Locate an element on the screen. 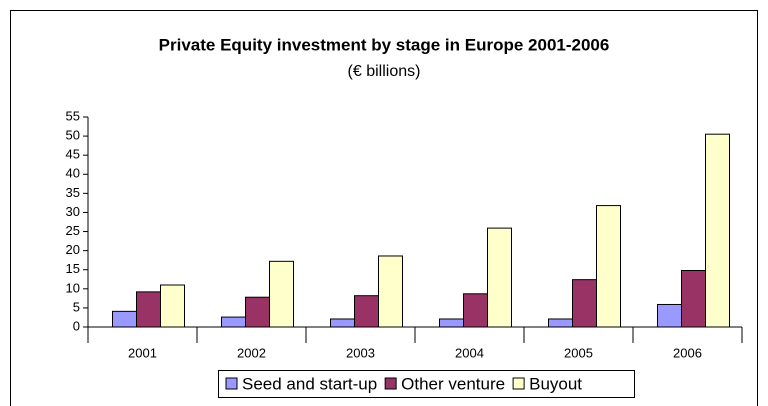 The image size is (768, 406). y-tick-label: 0 is located at coordinates (76, 325).